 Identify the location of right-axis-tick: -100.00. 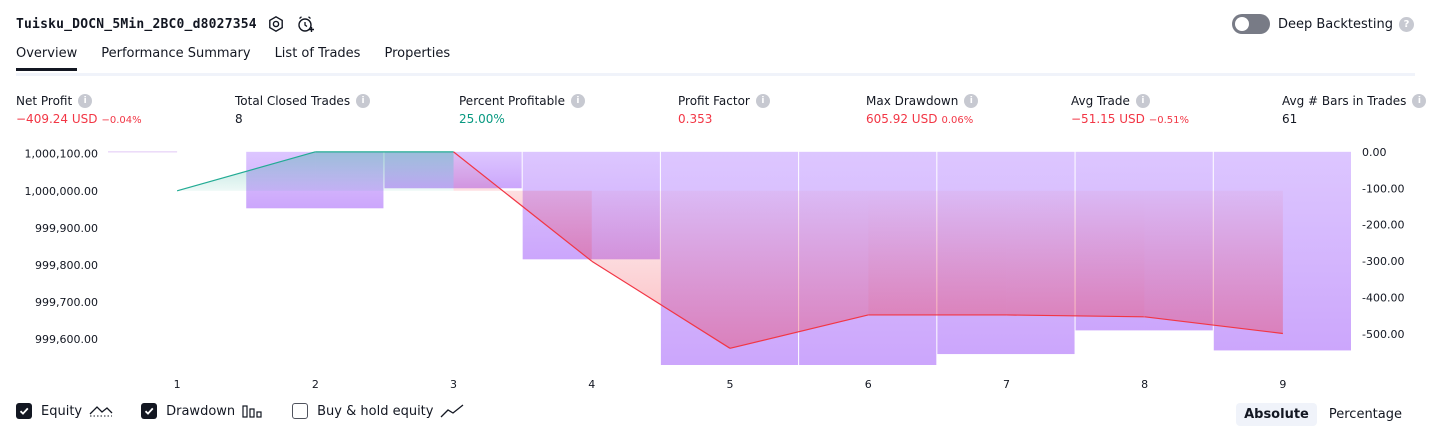
(1383, 188).